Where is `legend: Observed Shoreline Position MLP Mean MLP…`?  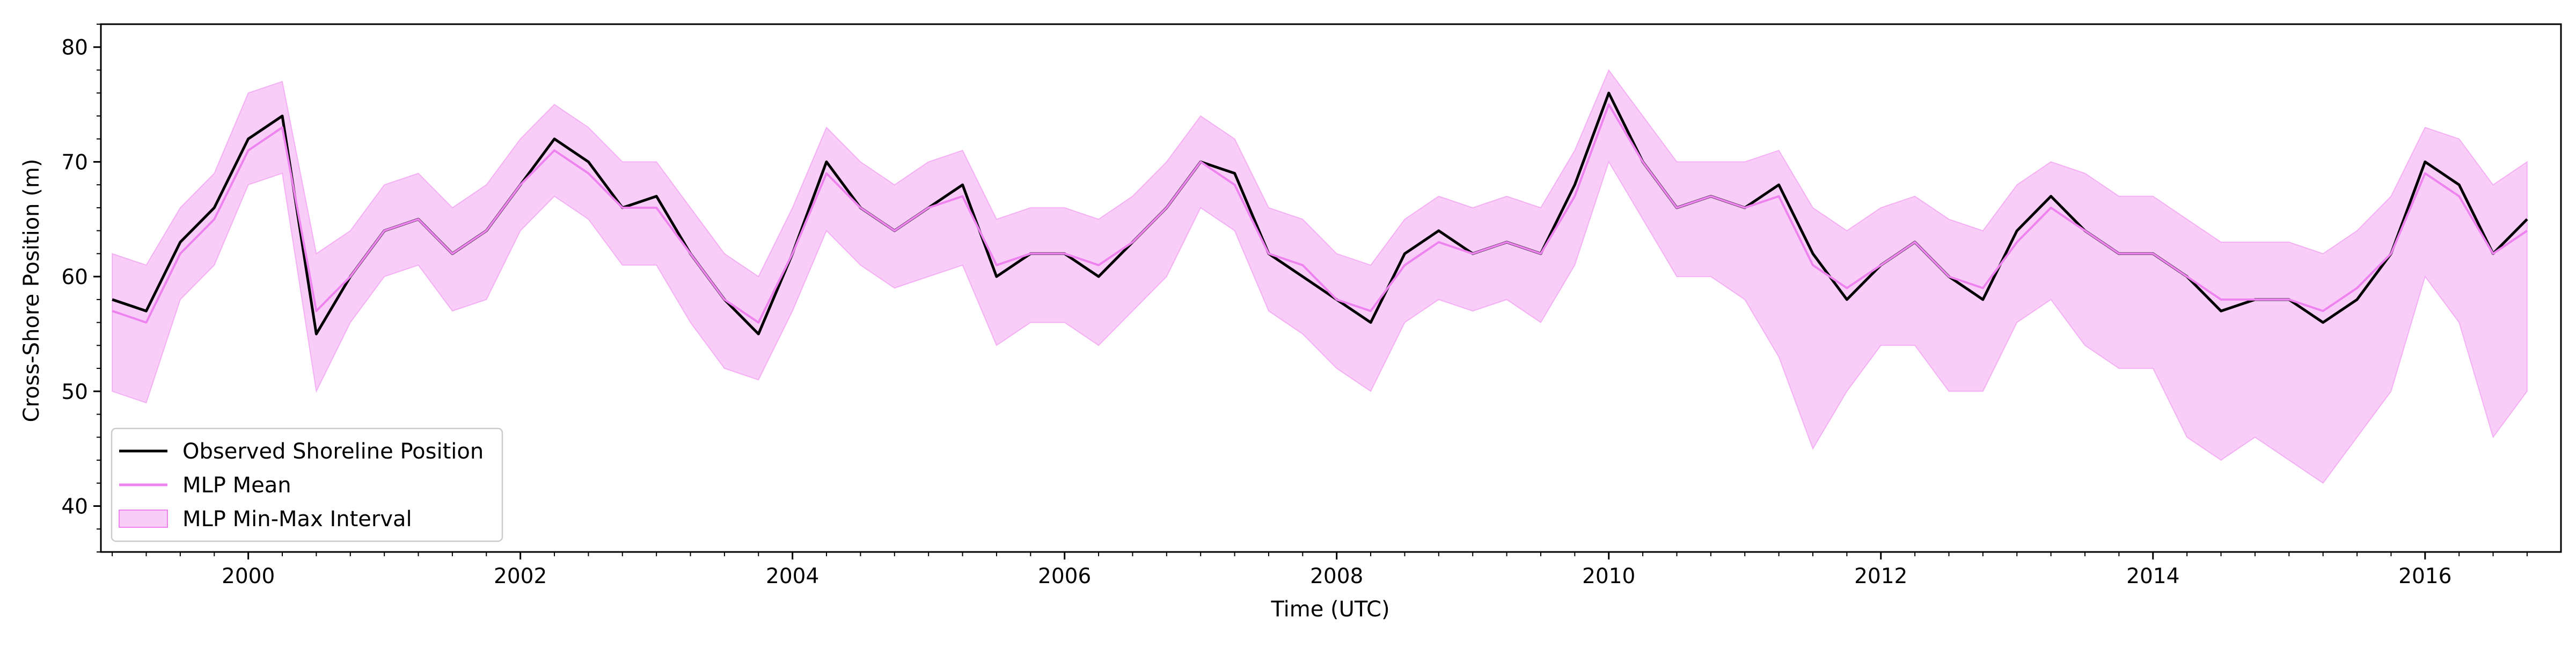 legend: Observed Shoreline Position MLP Mean MLP… is located at coordinates (307, 484).